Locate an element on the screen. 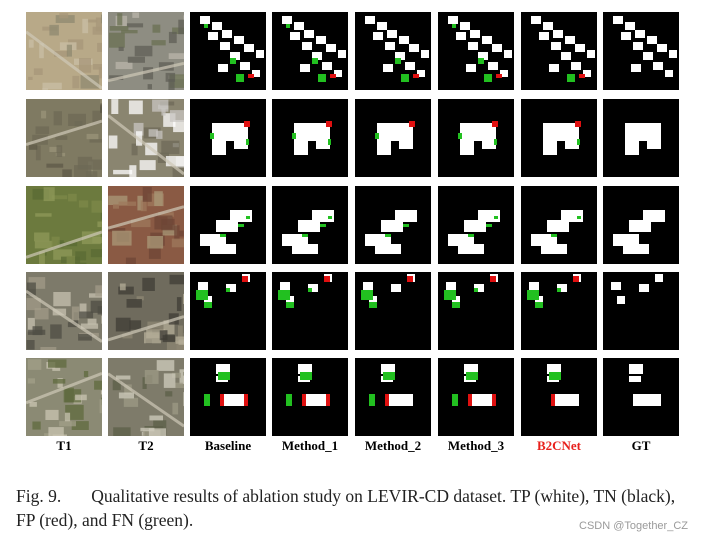 The height and width of the screenshot is (542, 702). change-map-method1-row4 is located at coordinates (310, 311).